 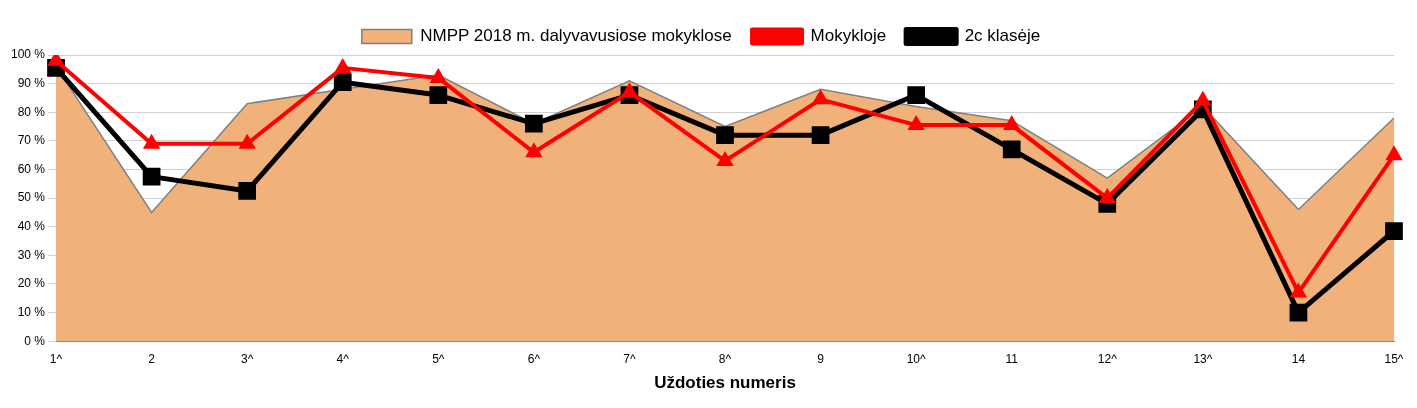 I want to click on x-tick-label: 15^, so click(x=1394, y=358).